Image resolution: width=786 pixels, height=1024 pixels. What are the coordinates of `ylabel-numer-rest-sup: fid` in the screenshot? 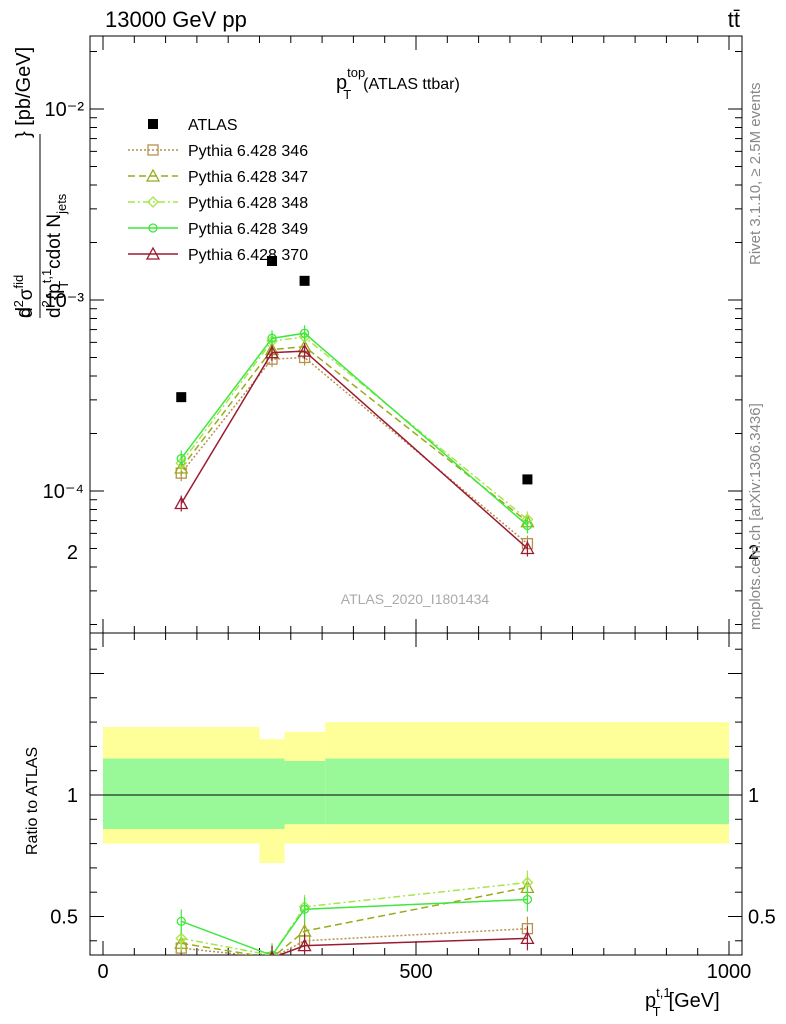 It's located at (18, 282).